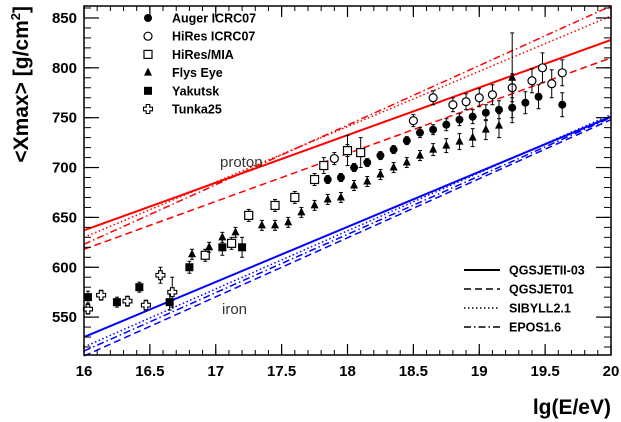  I want to click on x-tick-label: 17, so click(215, 371).